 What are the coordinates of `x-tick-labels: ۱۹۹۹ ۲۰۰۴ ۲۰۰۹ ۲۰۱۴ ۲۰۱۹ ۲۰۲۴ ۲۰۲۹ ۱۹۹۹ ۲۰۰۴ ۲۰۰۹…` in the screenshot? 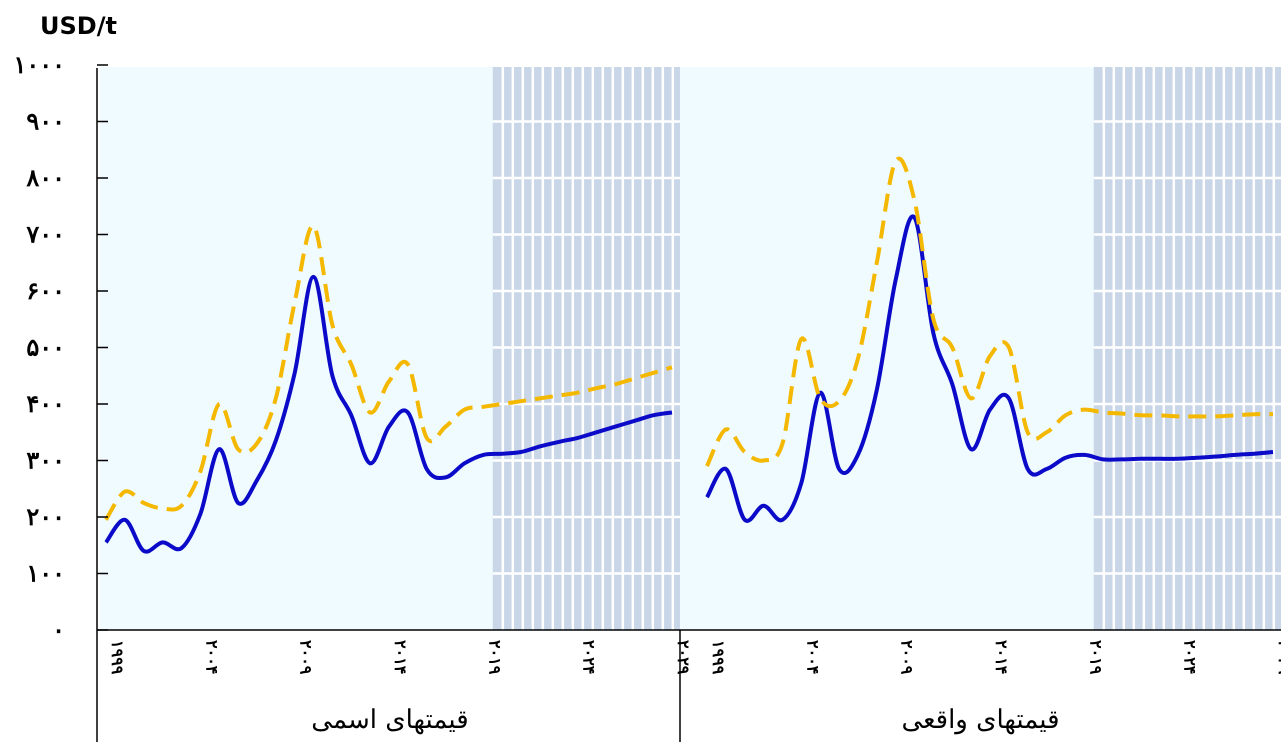 It's located at (694, 657).